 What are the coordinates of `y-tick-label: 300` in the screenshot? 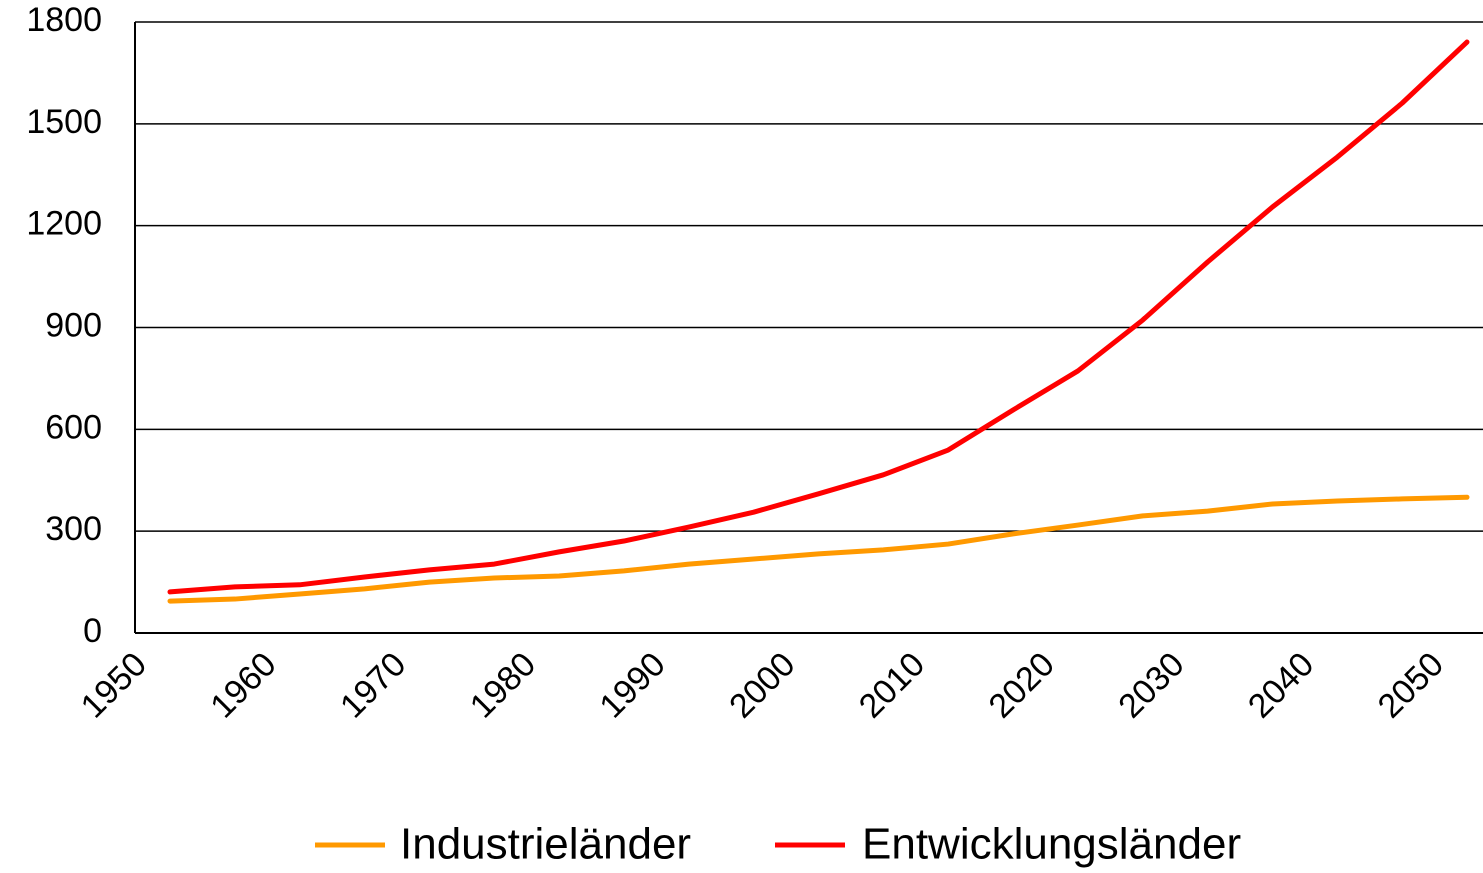 It's located at (73, 529).